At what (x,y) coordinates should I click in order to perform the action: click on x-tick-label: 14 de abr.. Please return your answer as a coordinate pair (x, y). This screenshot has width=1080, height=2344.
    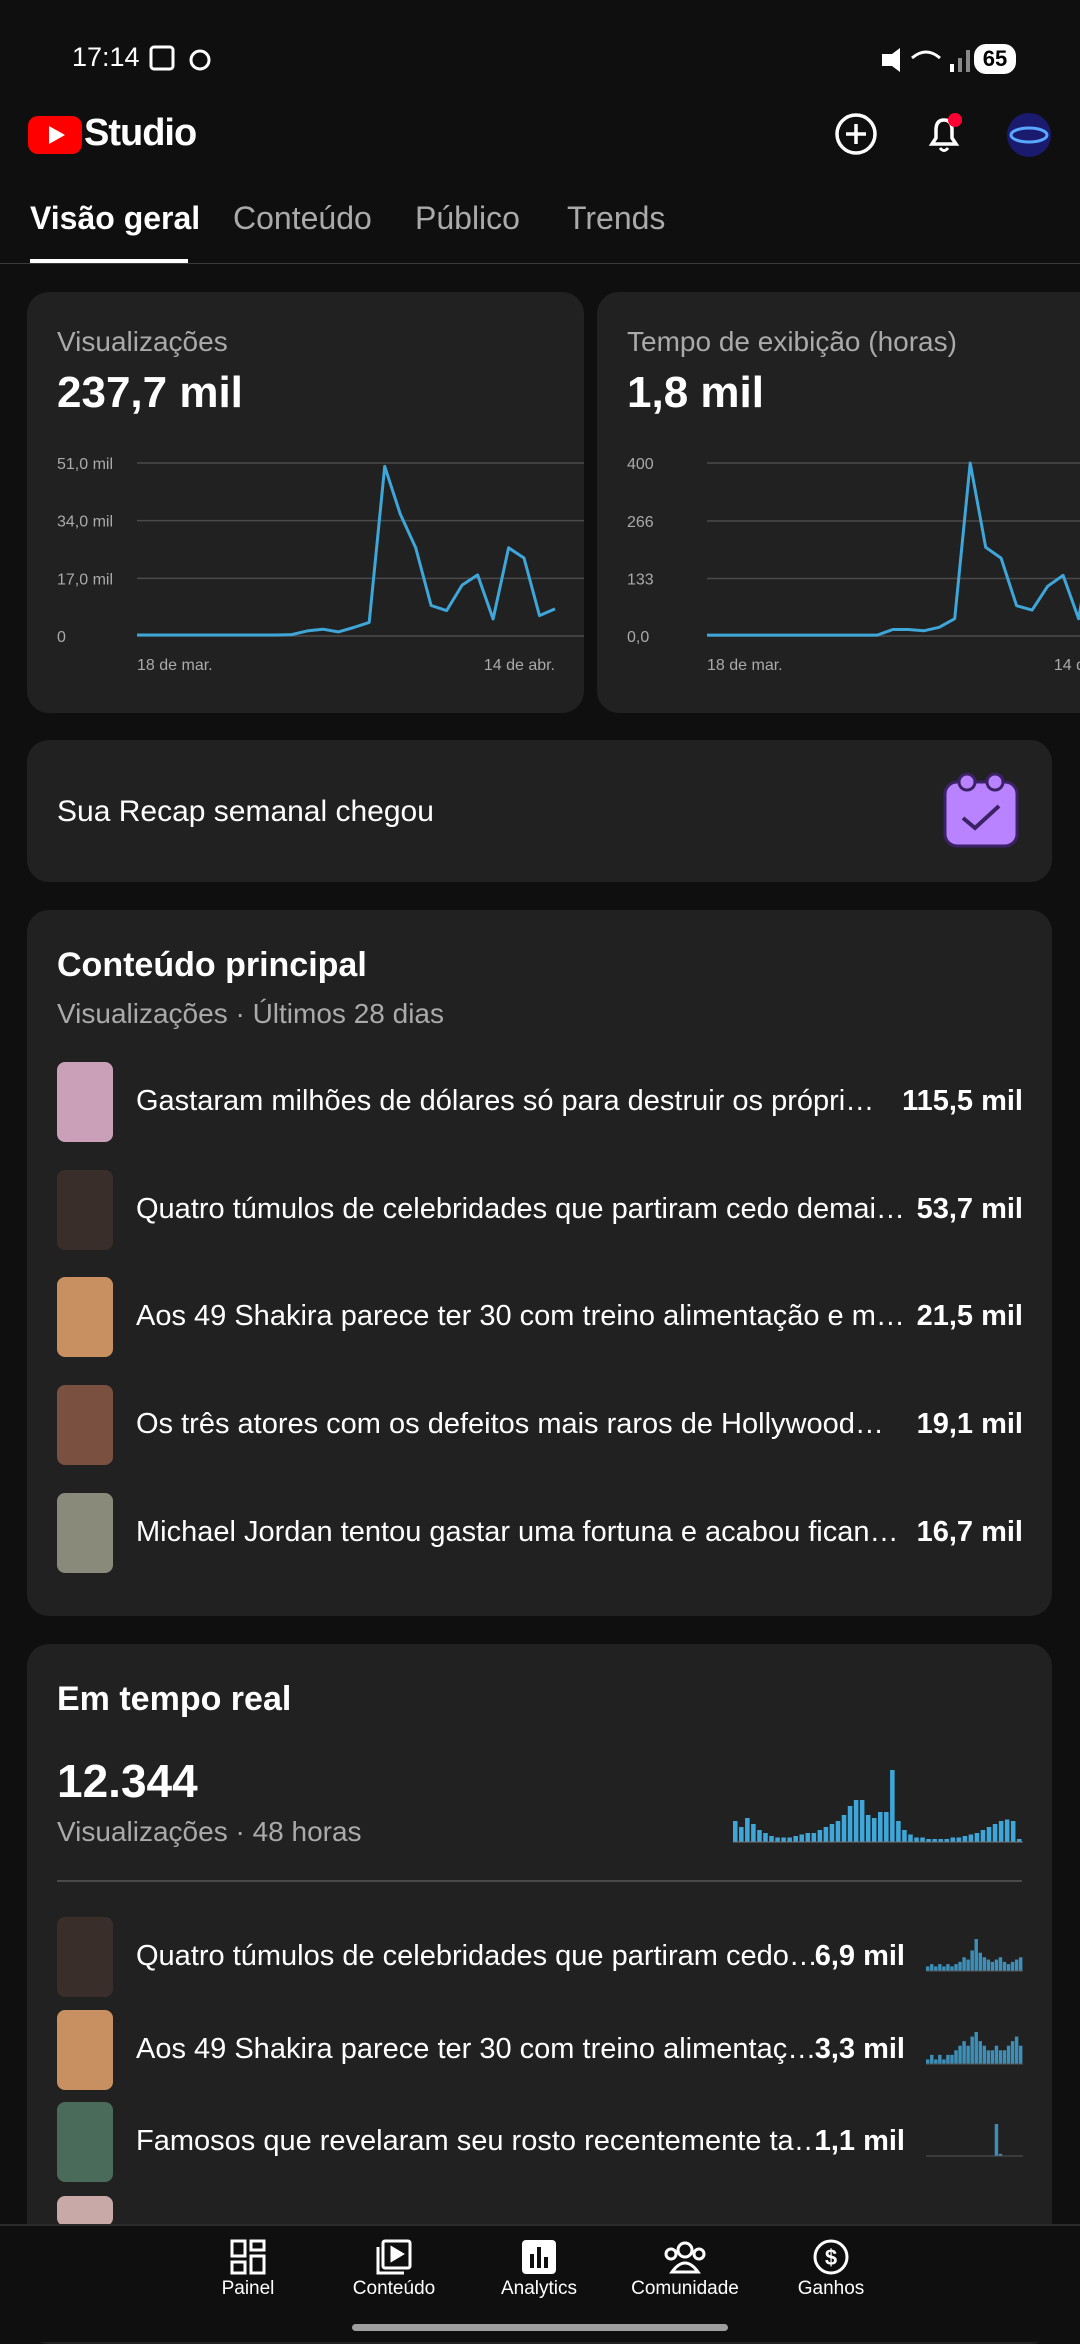
    Looking at the image, I should click on (1067, 665).